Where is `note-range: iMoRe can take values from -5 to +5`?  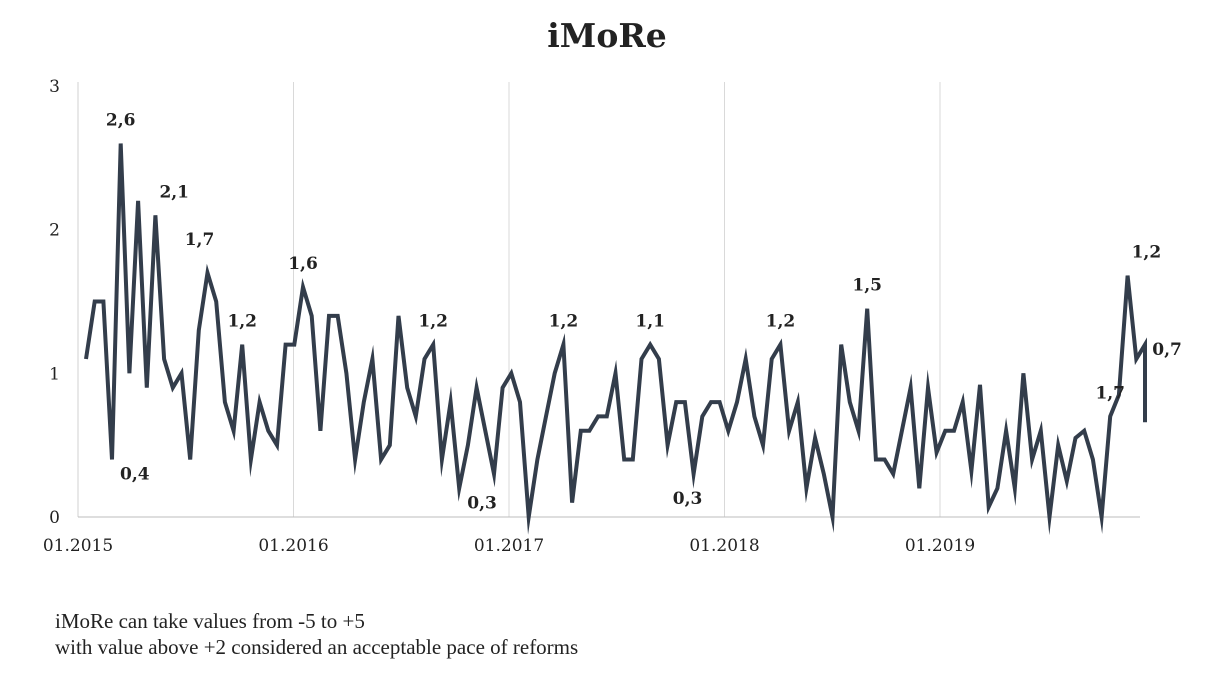 note-range: iMoRe can take values from -5 to +5 is located at coordinates (210, 621).